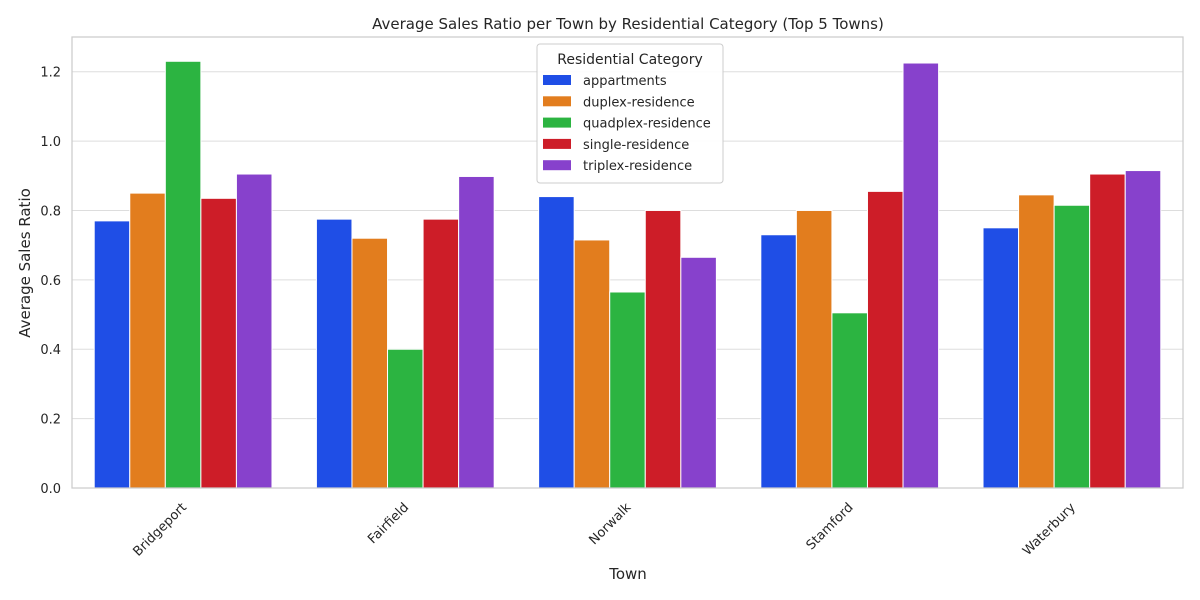 This screenshot has width=1200, height=600. What do you see at coordinates (637, 166) in the screenshot?
I see `legend-label-triplex-residence: triplex-residence` at bounding box center [637, 166].